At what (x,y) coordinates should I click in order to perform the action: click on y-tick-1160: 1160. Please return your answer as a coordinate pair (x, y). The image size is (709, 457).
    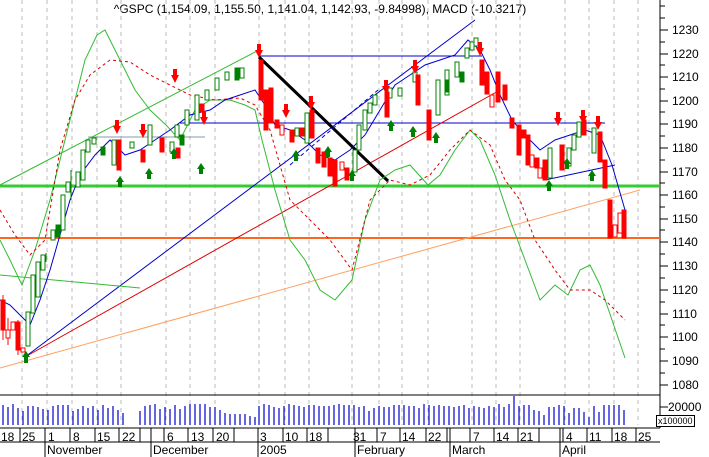
    Looking at the image, I should click on (685, 195).